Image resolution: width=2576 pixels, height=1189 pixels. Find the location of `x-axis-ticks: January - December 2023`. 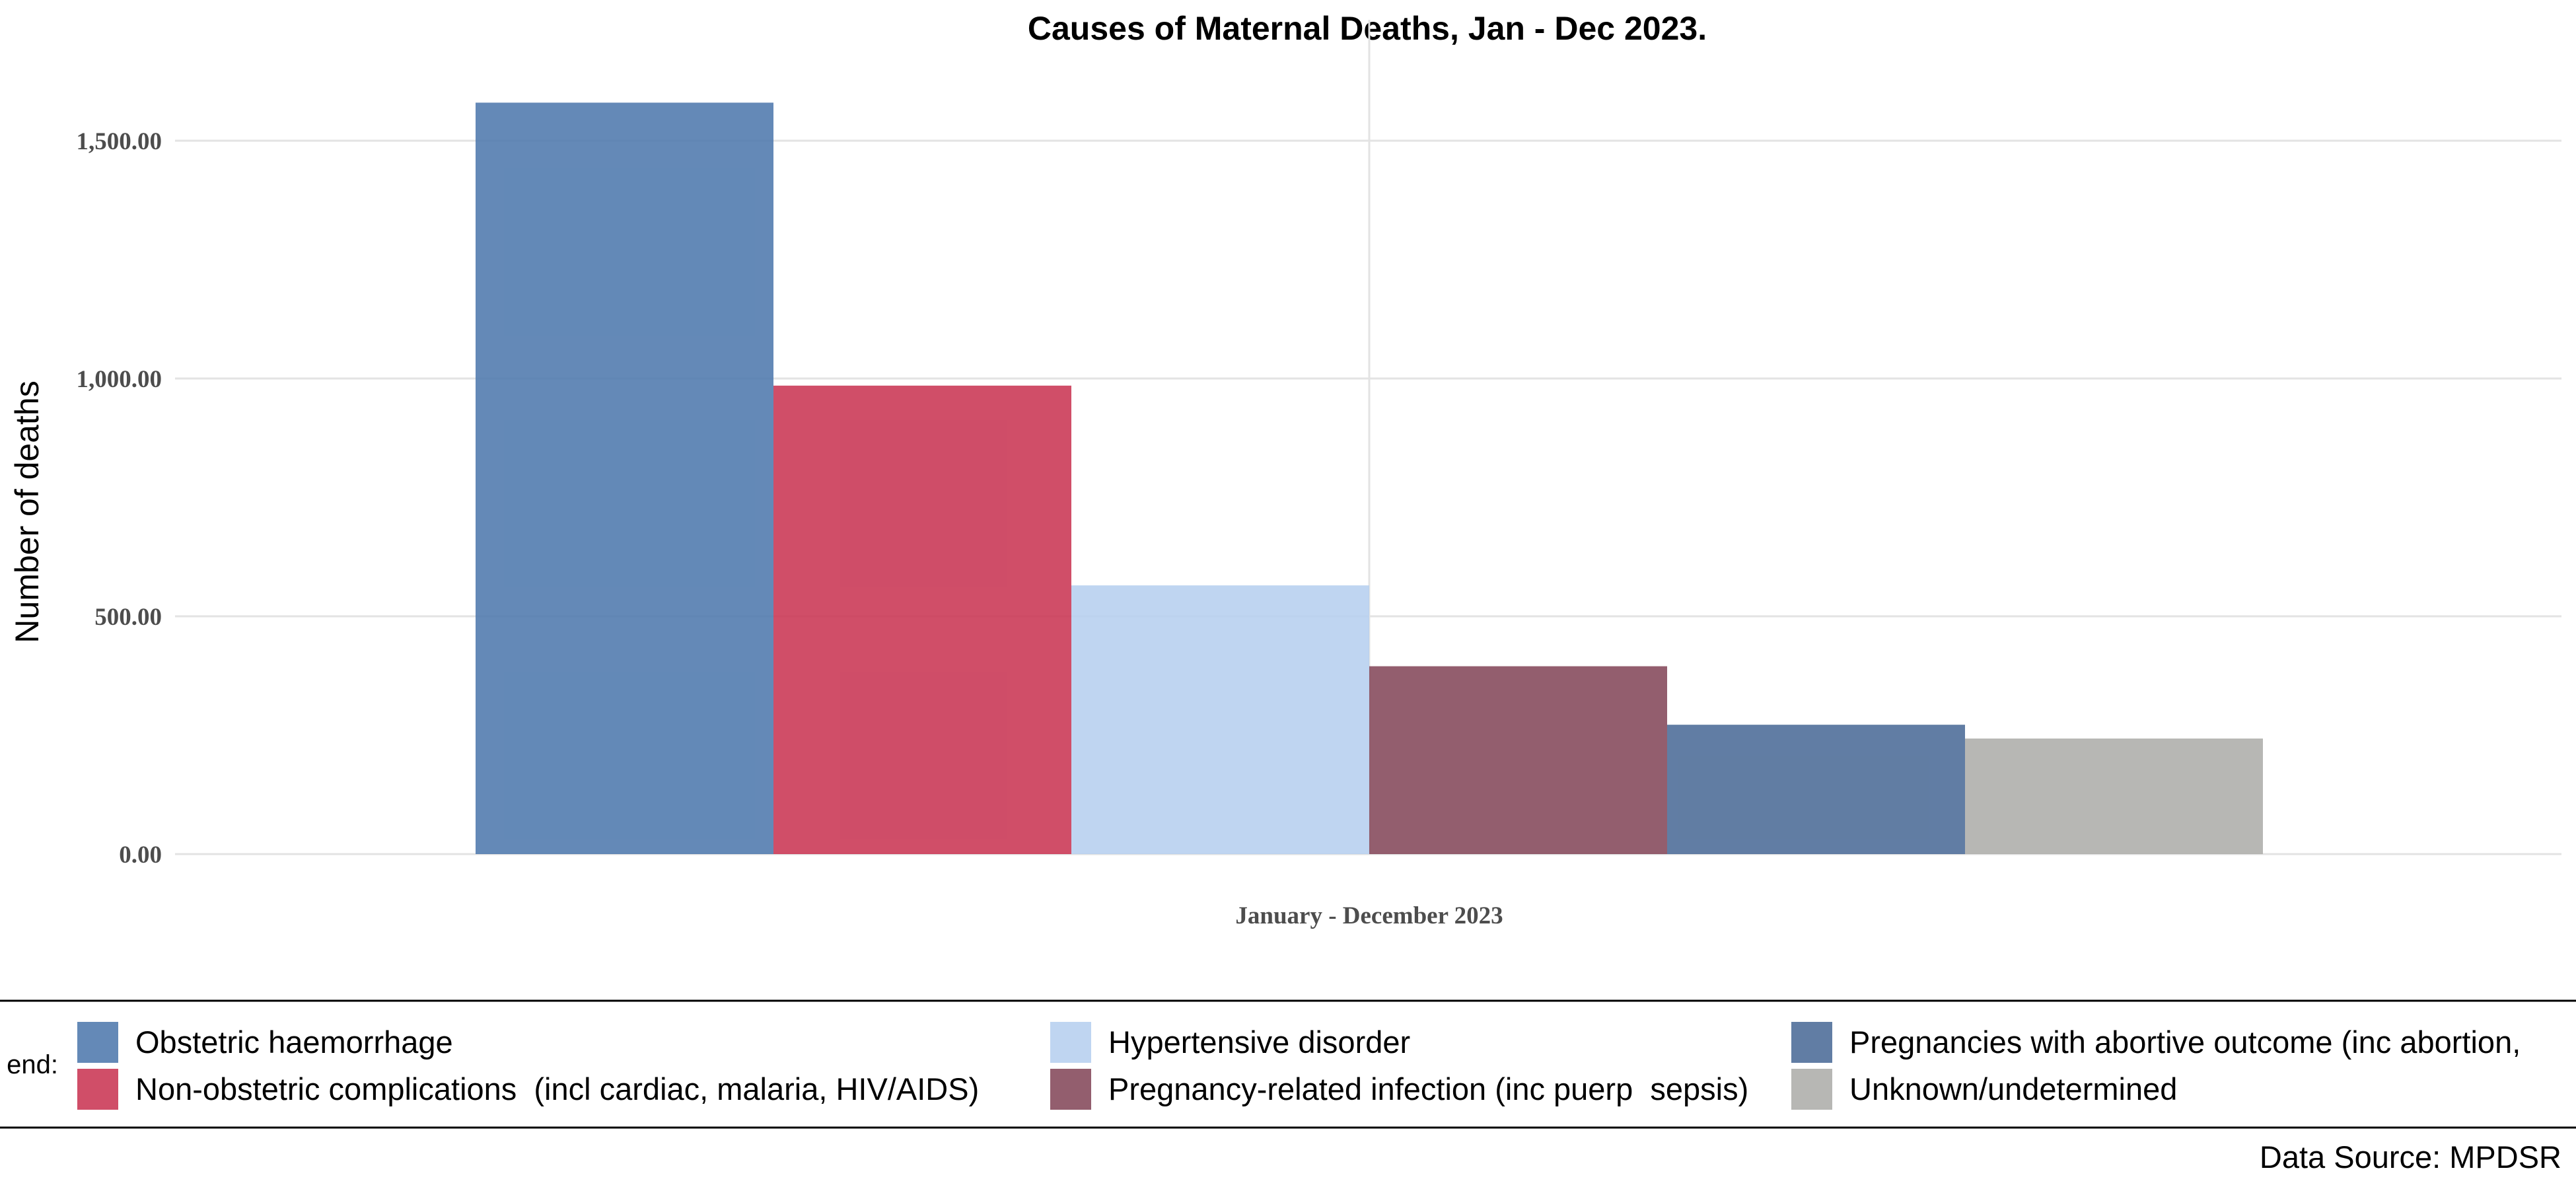

x-axis-ticks: January - December 2023 is located at coordinates (1369, 915).